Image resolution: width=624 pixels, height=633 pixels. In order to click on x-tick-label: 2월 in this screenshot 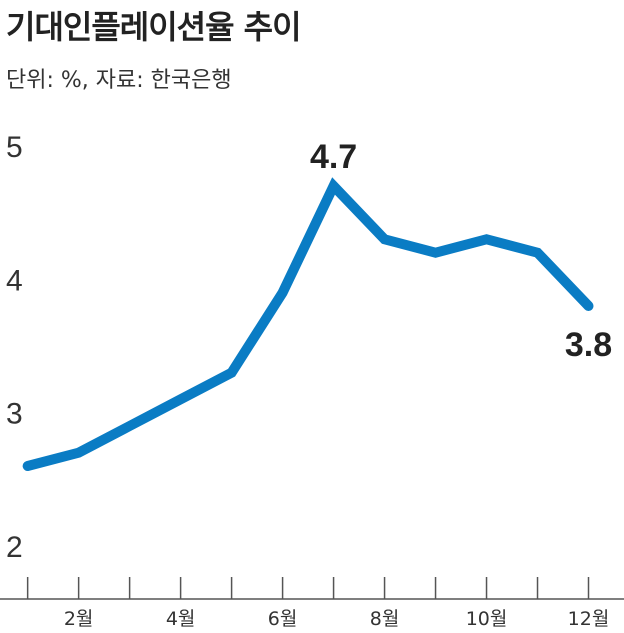, I will do `click(79, 619)`.